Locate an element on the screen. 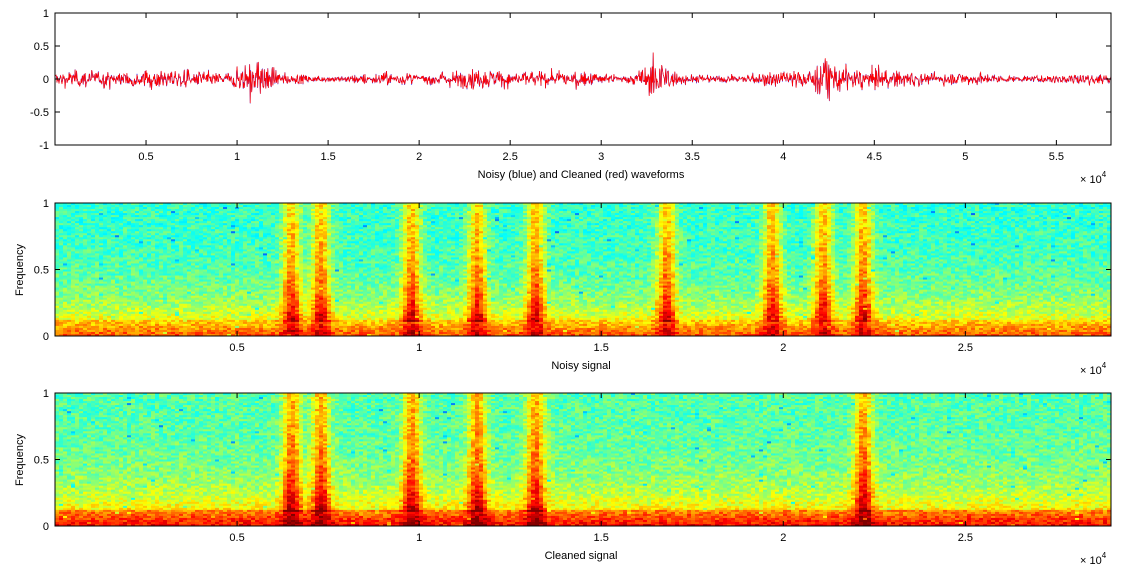 The height and width of the screenshot is (573, 1128). waveform-x-exponent: × 10⁴ is located at coordinates (1093, 178).